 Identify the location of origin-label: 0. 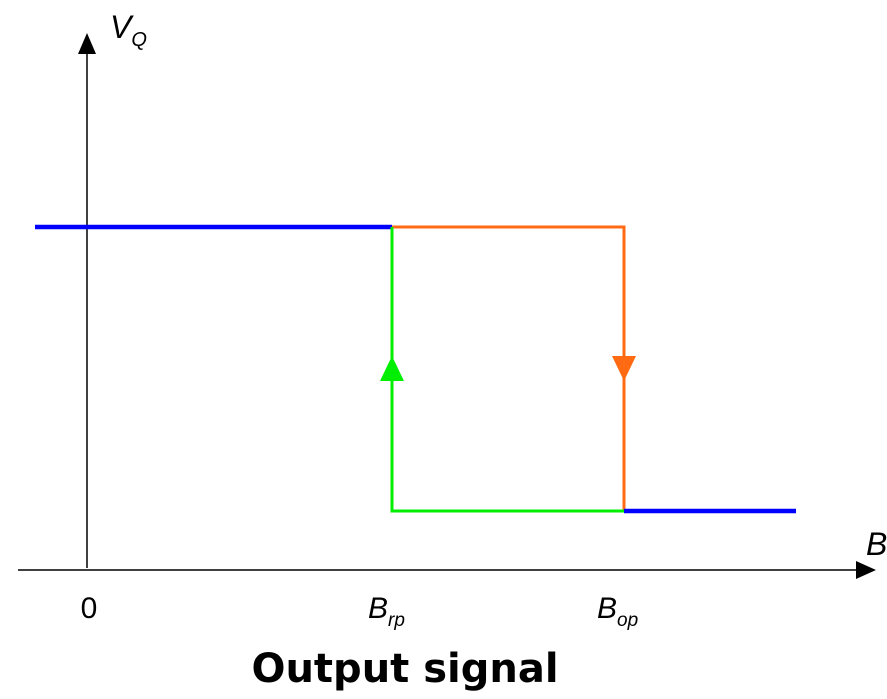
(89, 608).